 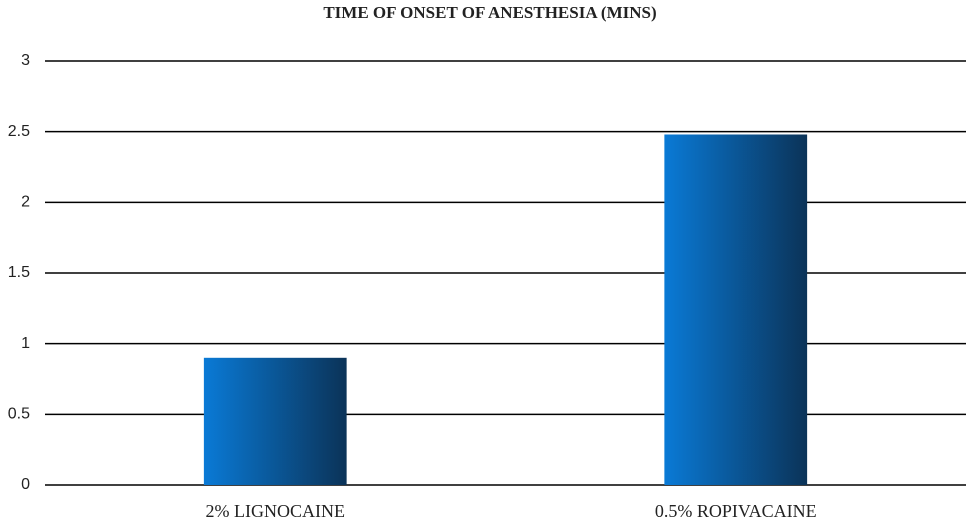 What do you see at coordinates (25, 60) in the screenshot?
I see `y-tick-label: 3` at bounding box center [25, 60].